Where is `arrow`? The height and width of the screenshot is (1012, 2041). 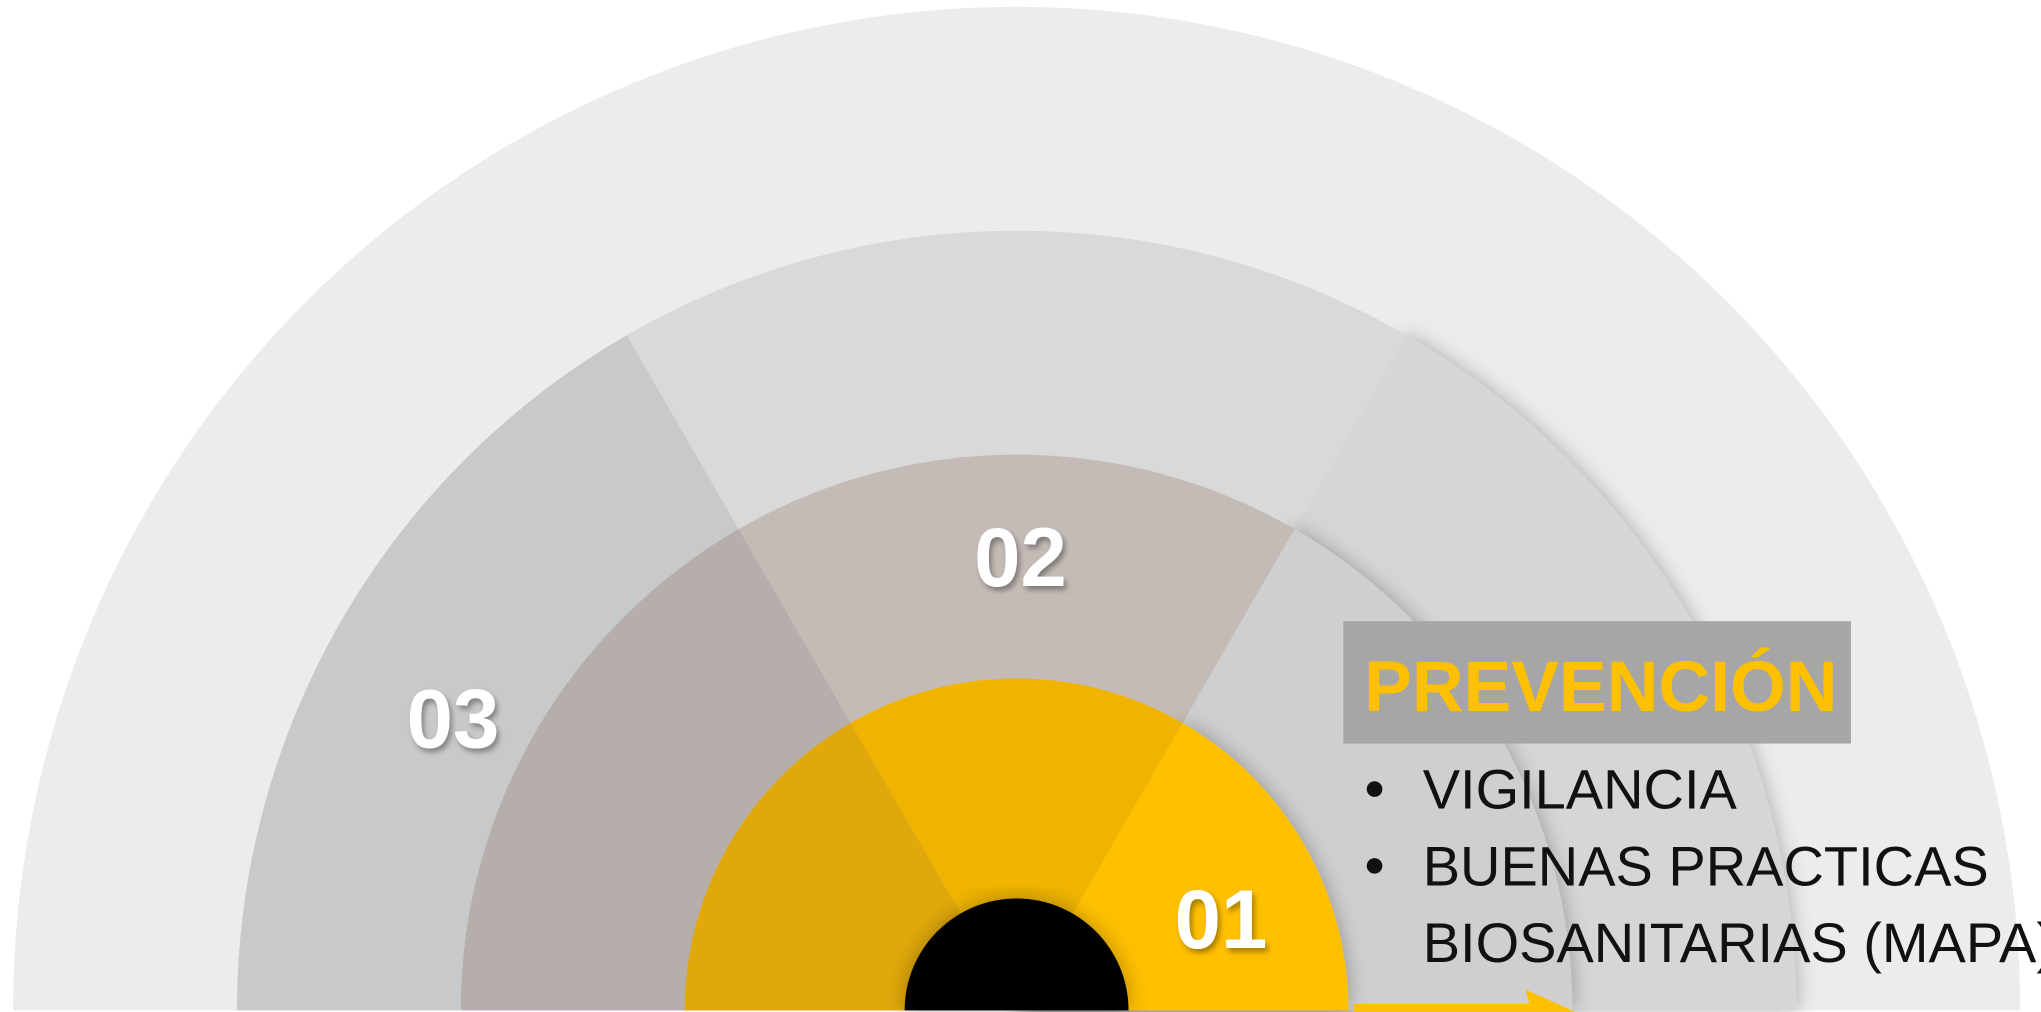 arrow is located at coordinates (1464, 1000).